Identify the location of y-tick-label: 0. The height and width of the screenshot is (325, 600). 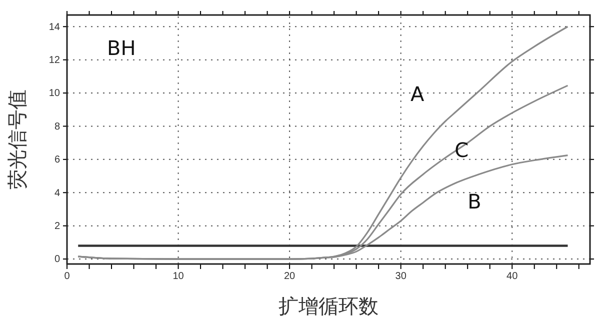
(57, 260).